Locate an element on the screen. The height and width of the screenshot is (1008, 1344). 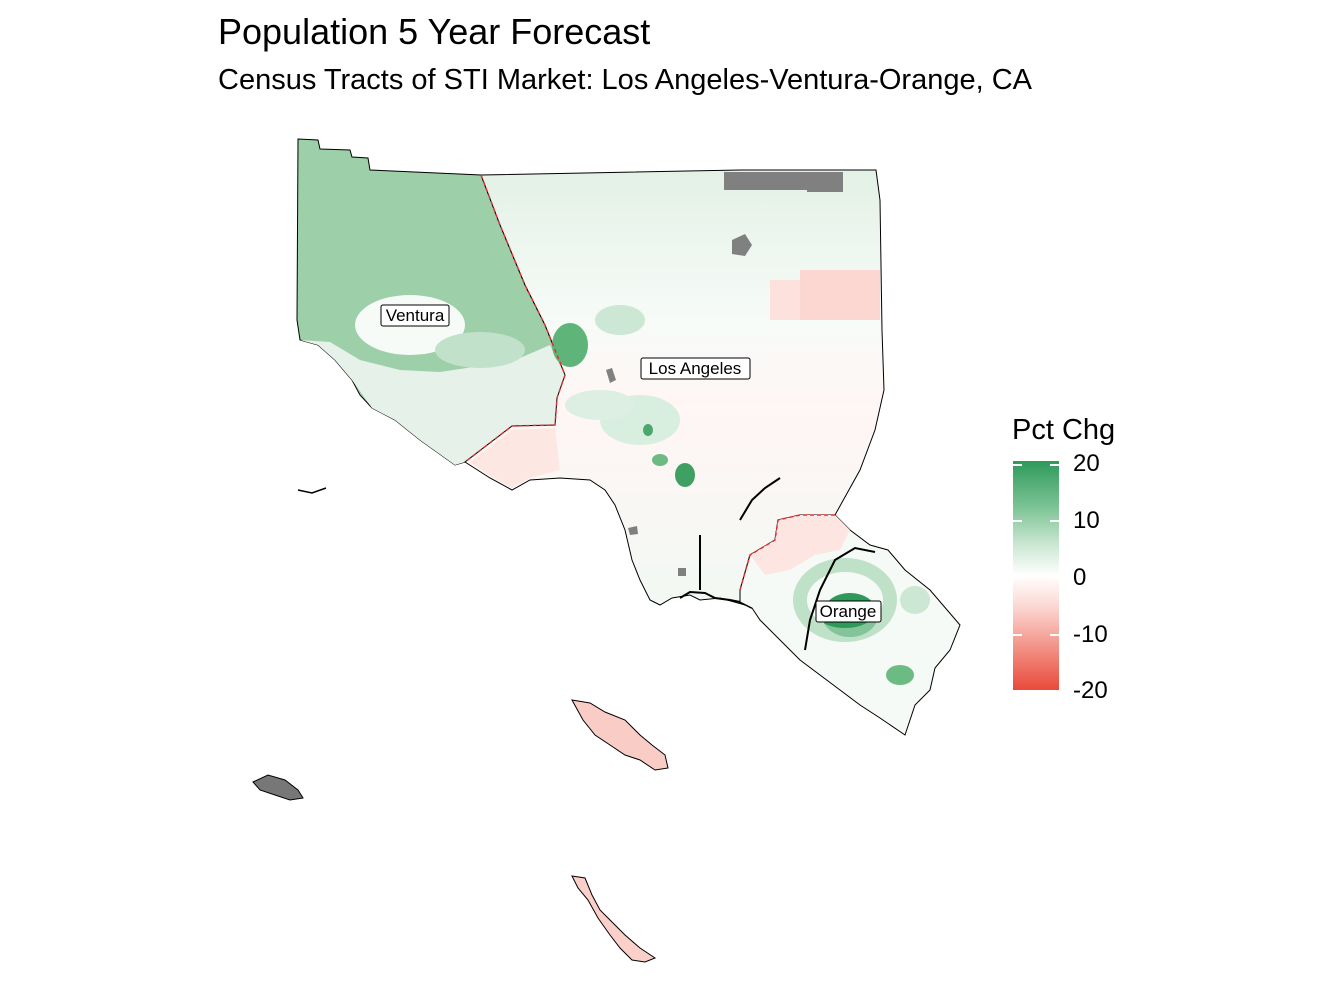
orange-green-east is located at coordinates (915, 600).